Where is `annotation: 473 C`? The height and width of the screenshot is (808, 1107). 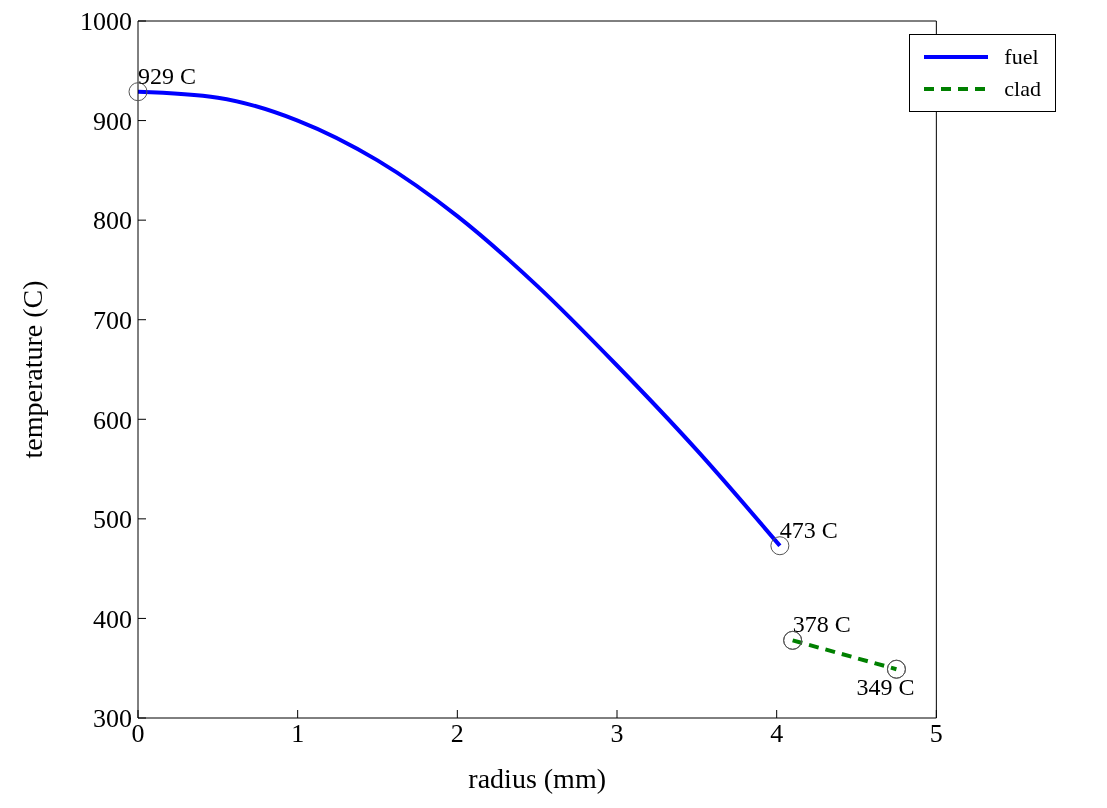 annotation: 473 C is located at coordinates (808, 529).